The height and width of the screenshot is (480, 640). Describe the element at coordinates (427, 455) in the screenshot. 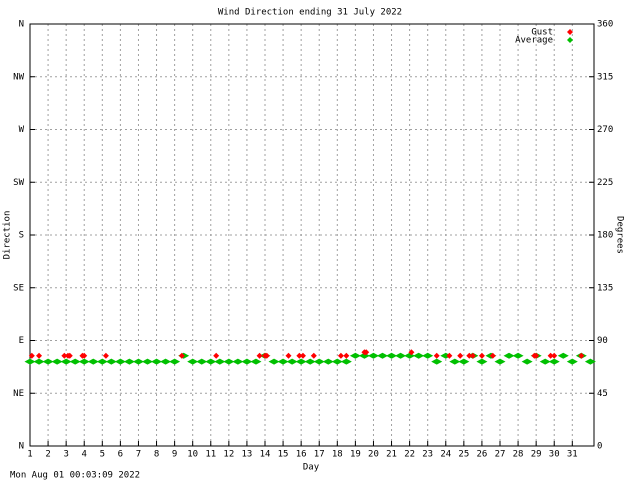

I see `x-tick-label: 23` at that location.